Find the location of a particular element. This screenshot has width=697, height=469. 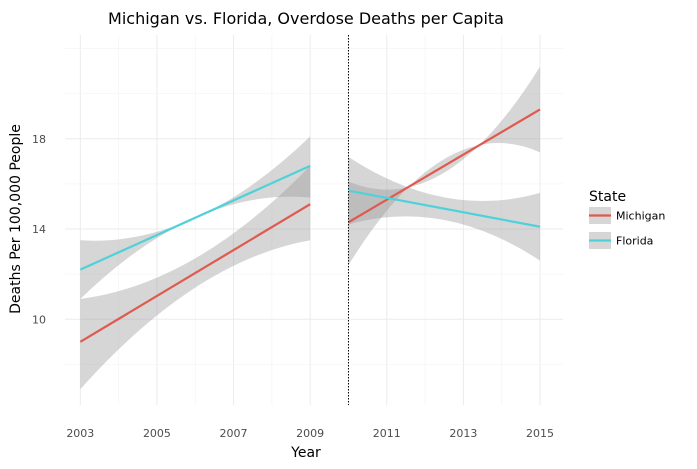

x-tick-label: 2015 is located at coordinates (540, 433).